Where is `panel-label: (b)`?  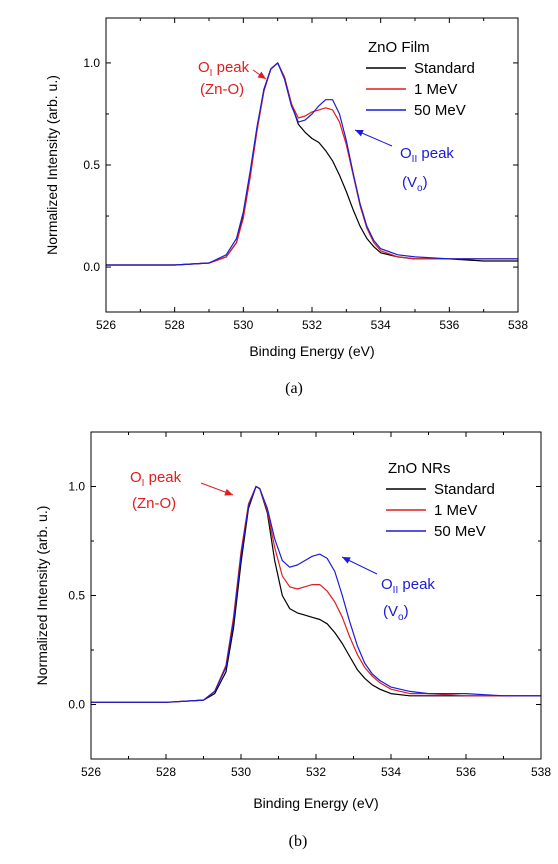
panel-label: (b) is located at coordinates (298, 841).